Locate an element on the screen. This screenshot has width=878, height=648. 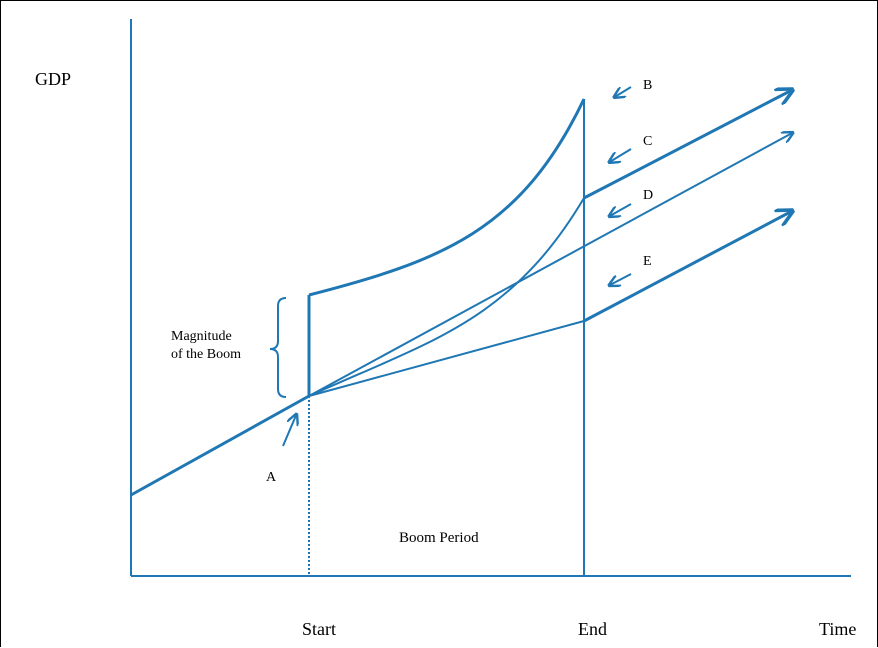
x-axis-label: Time is located at coordinates (837, 629).